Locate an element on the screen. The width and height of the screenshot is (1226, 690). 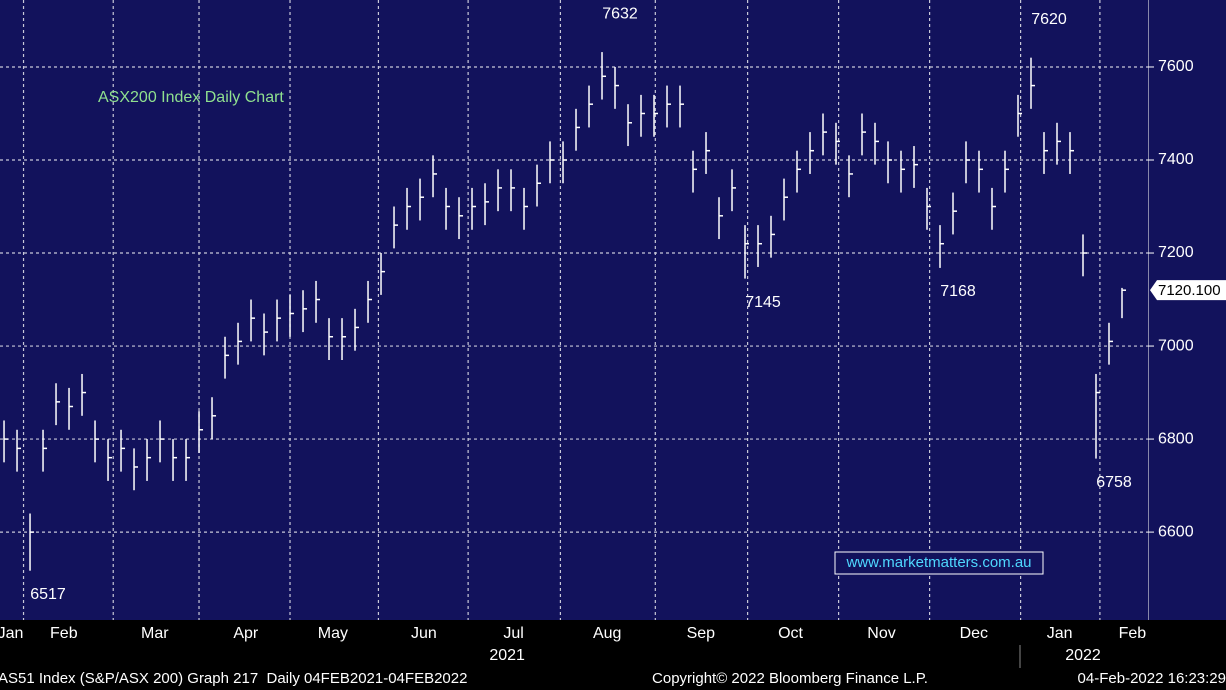
y-tick-label: 6800 is located at coordinates (1176, 438).